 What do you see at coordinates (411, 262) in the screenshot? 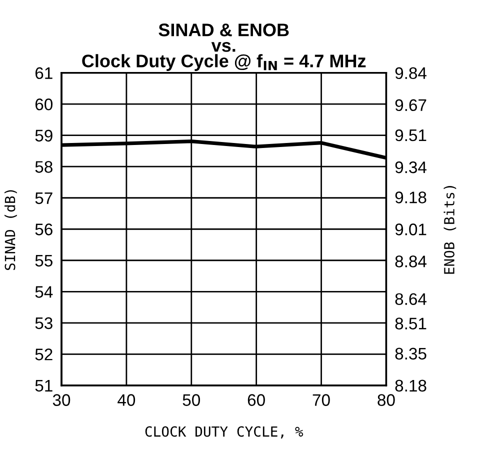
I see `y2-tick-label: 8.84` at bounding box center [411, 262].